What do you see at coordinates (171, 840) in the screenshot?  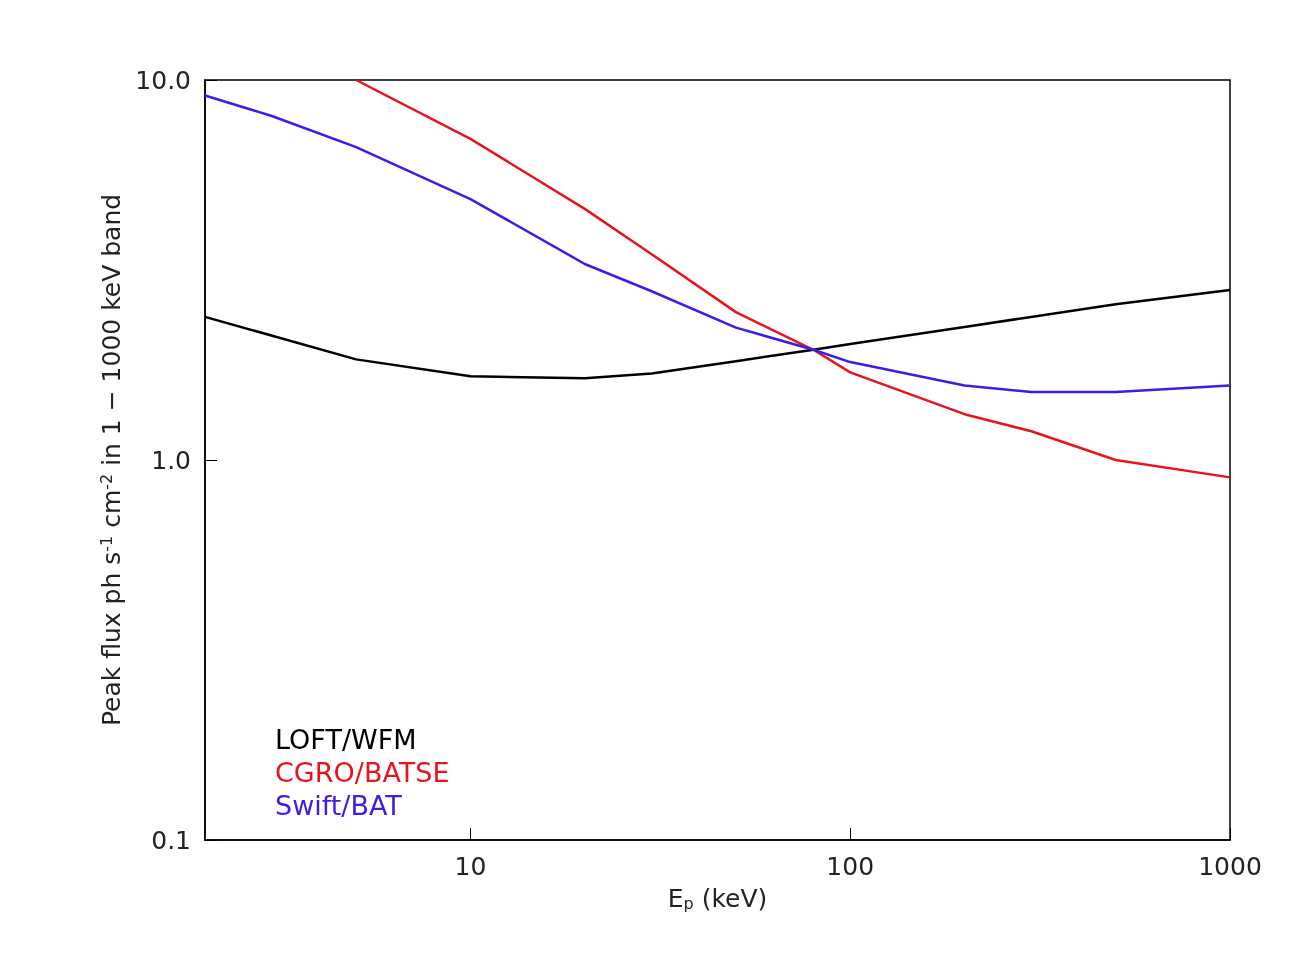 I see `y-tick-label: 0.1` at bounding box center [171, 840].